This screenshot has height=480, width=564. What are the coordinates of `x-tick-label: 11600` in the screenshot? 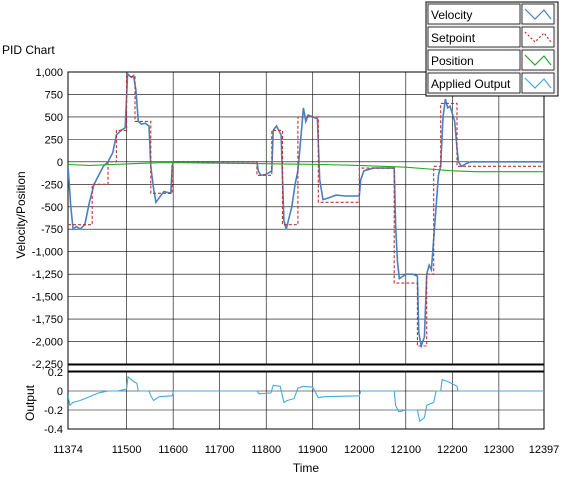 It's located at (173, 450).